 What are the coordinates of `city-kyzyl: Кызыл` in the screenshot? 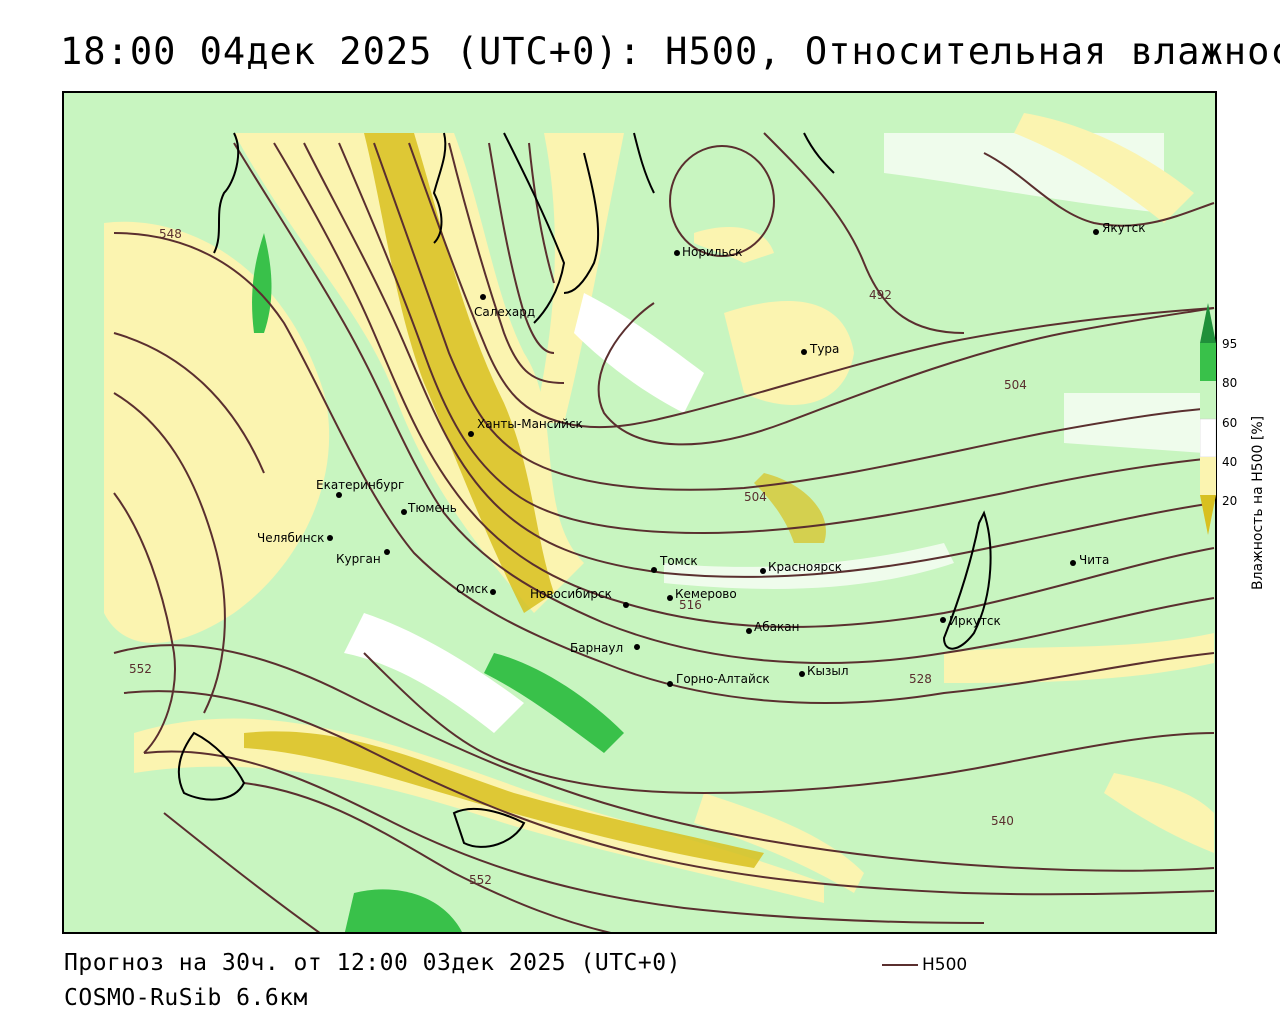 It's located at (824, 671).